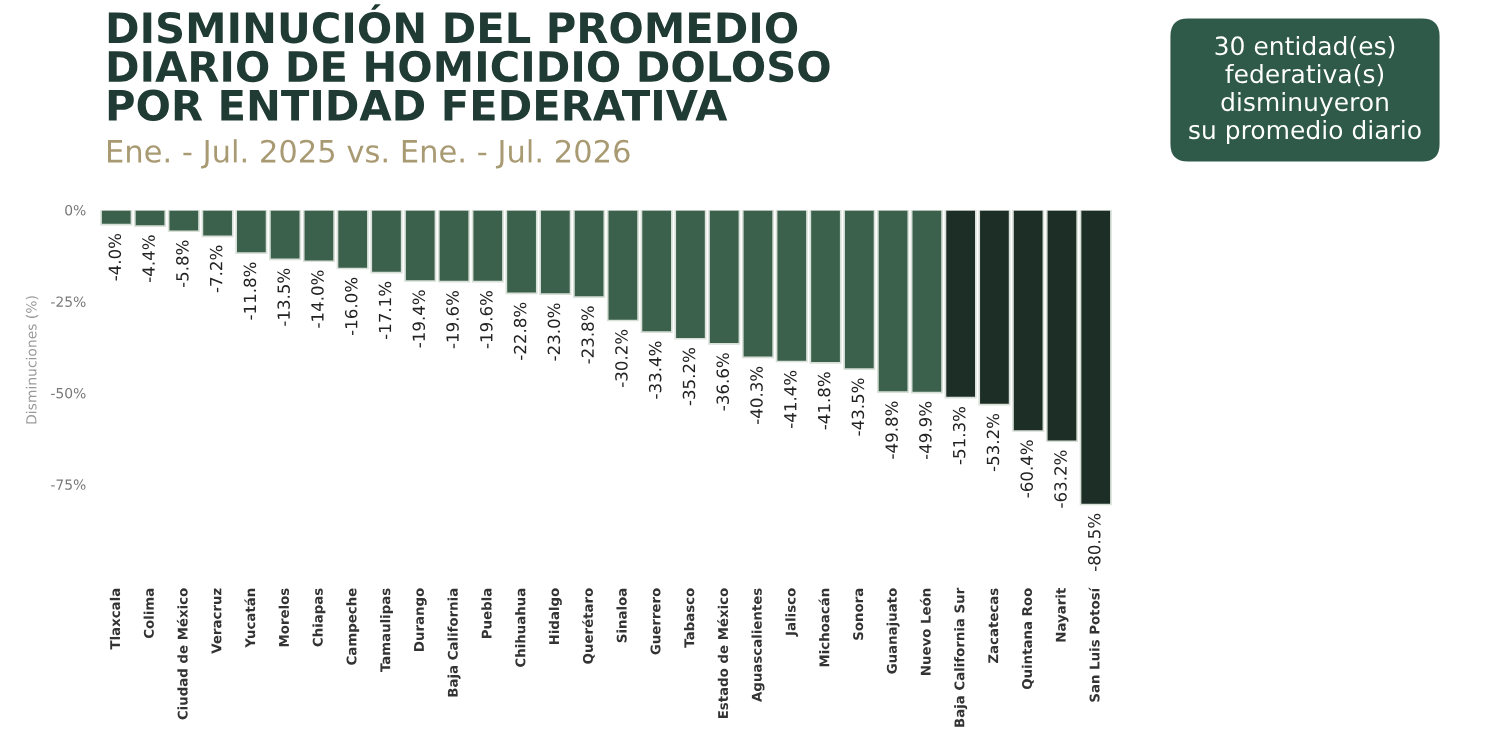  Describe the element at coordinates (1060, 479) in the screenshot. I see `data-label: -63.2%` at that location.